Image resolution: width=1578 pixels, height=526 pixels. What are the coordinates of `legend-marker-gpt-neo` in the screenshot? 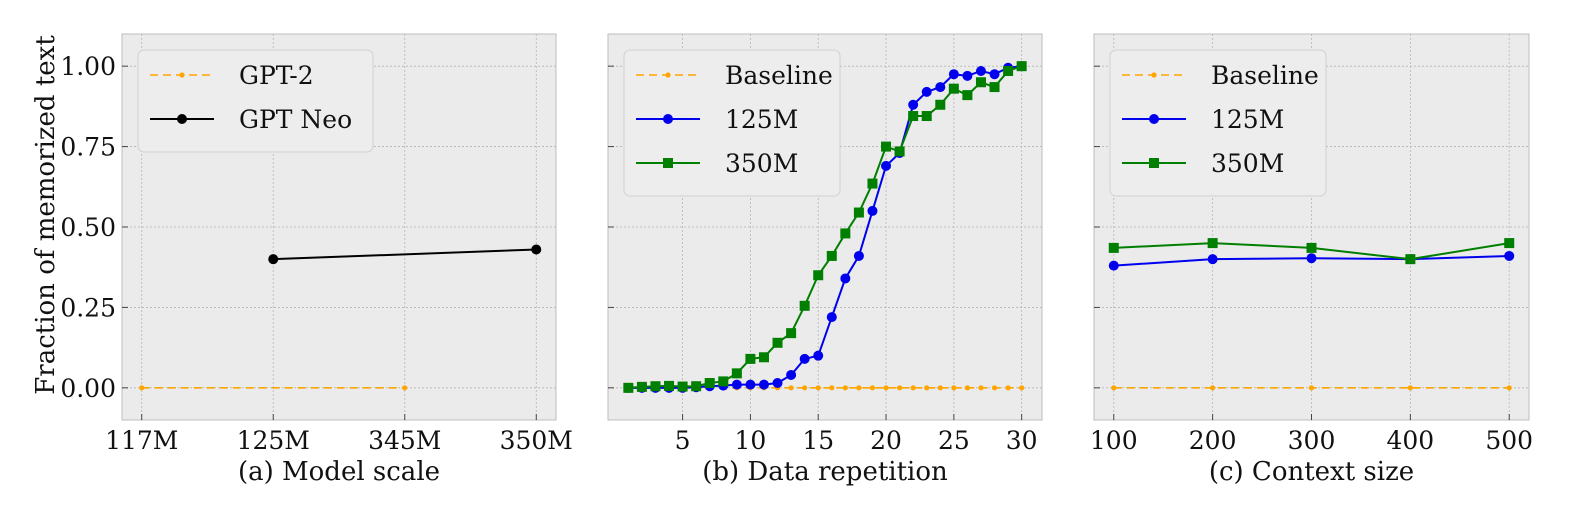 It's located at (182, 119).